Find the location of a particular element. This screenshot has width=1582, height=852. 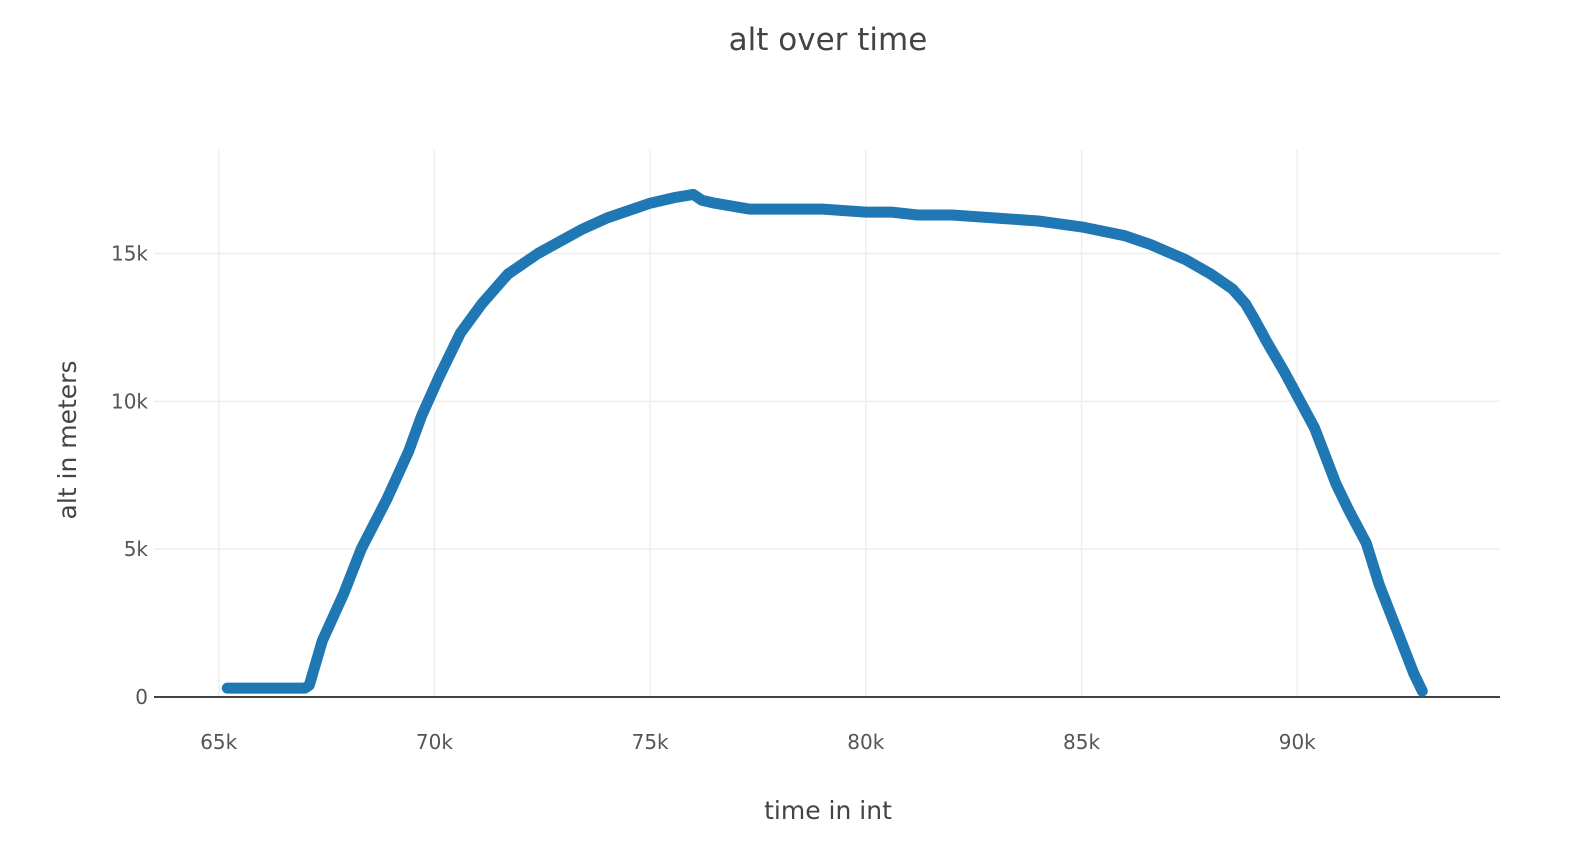

x-tick-label-2: 75k is located at coordinates (650, 742).